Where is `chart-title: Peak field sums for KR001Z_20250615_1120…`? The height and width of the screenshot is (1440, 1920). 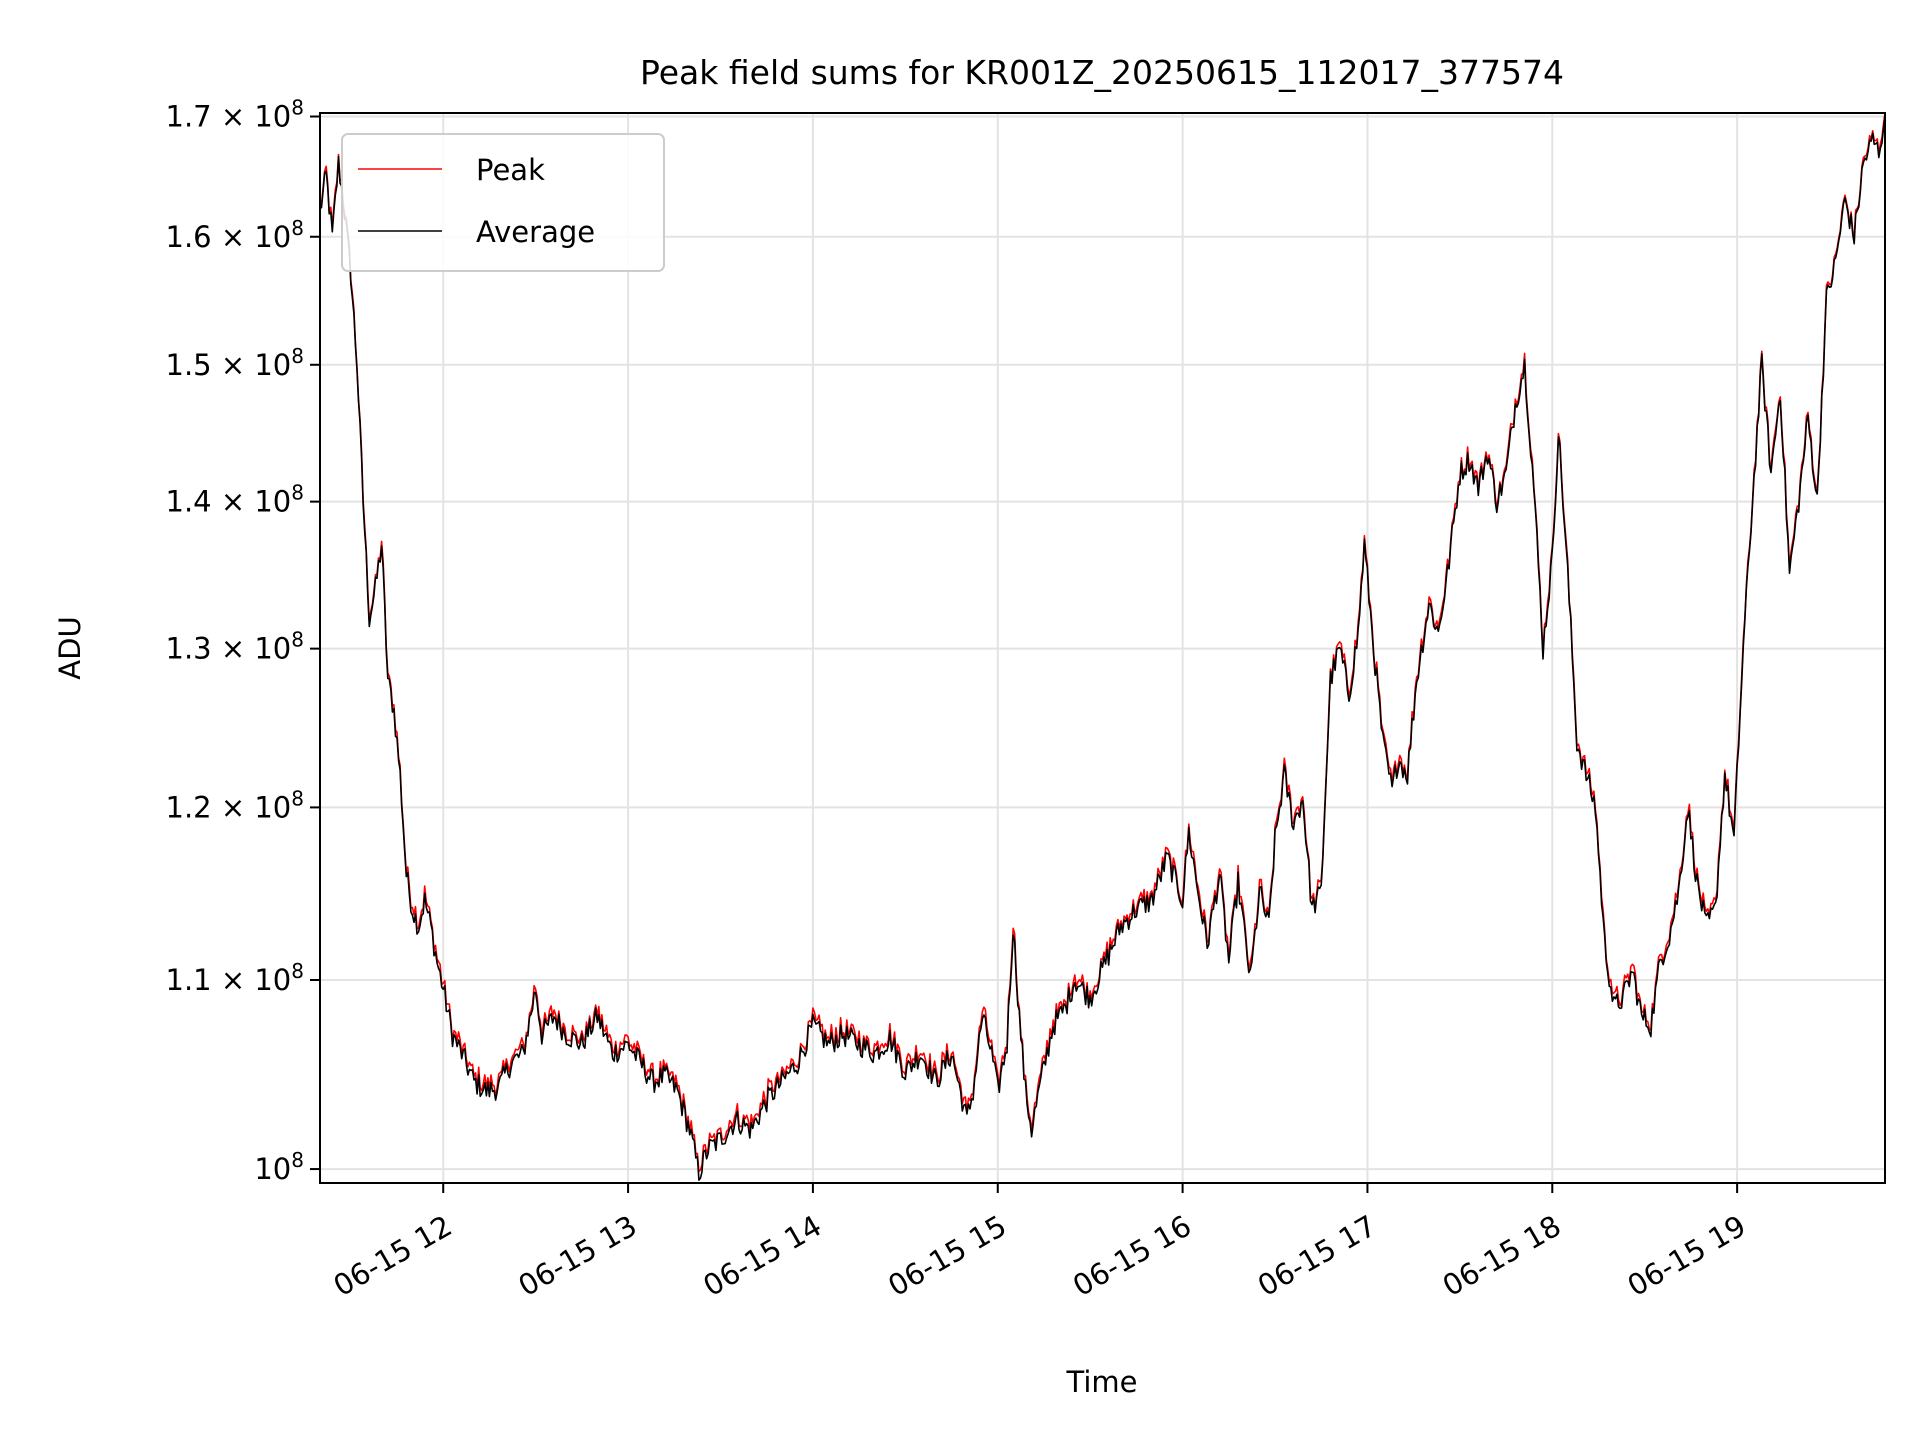
chart-title: Peak field sums for KR001Z_20250615_1120… is located at coordinates (1102, 72).